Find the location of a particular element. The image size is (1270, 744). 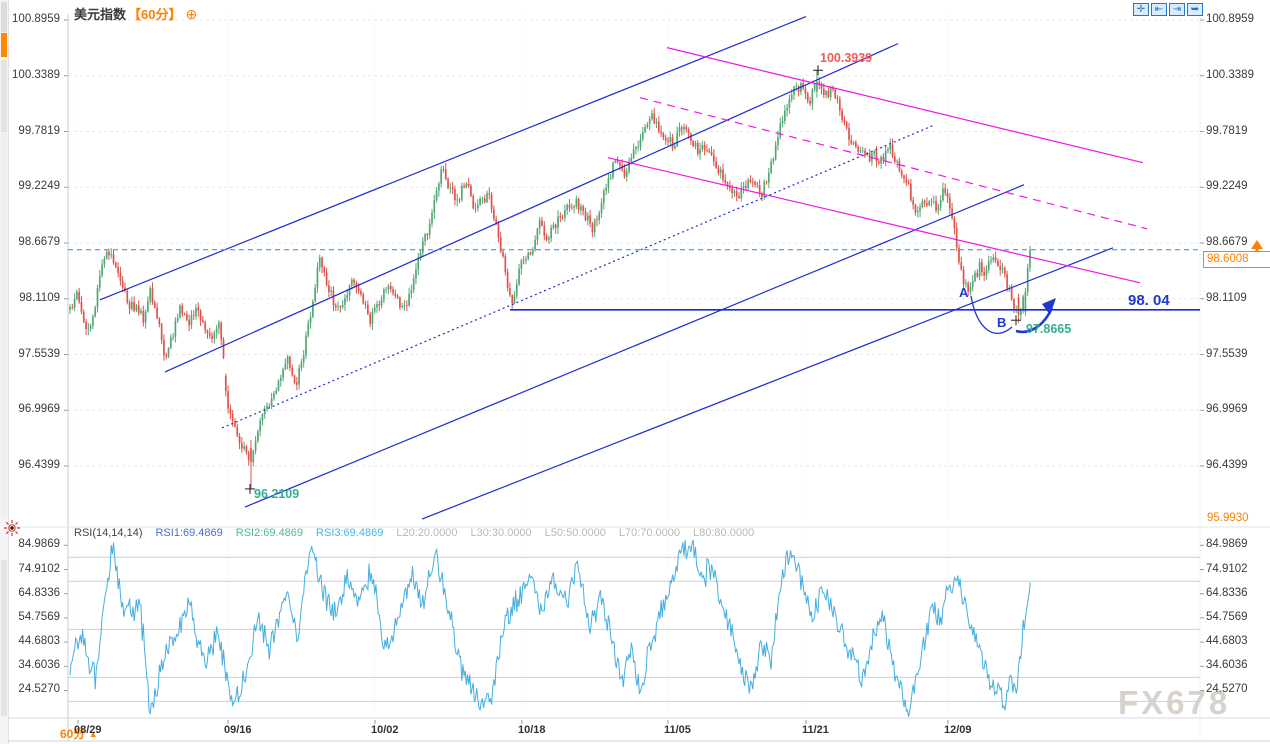

left-axis-tick: 97.5539 is located at coordinates (39, 353).